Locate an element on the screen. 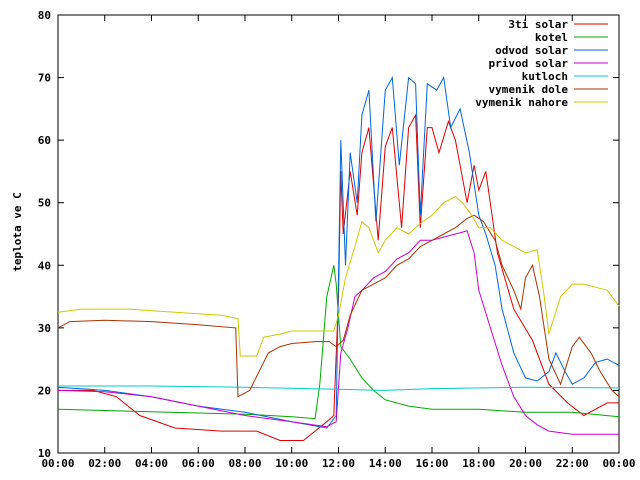 The height and width of the screenshot is (480, 640). x-tick-label: 10:00 is located at coordinates (291, 463).